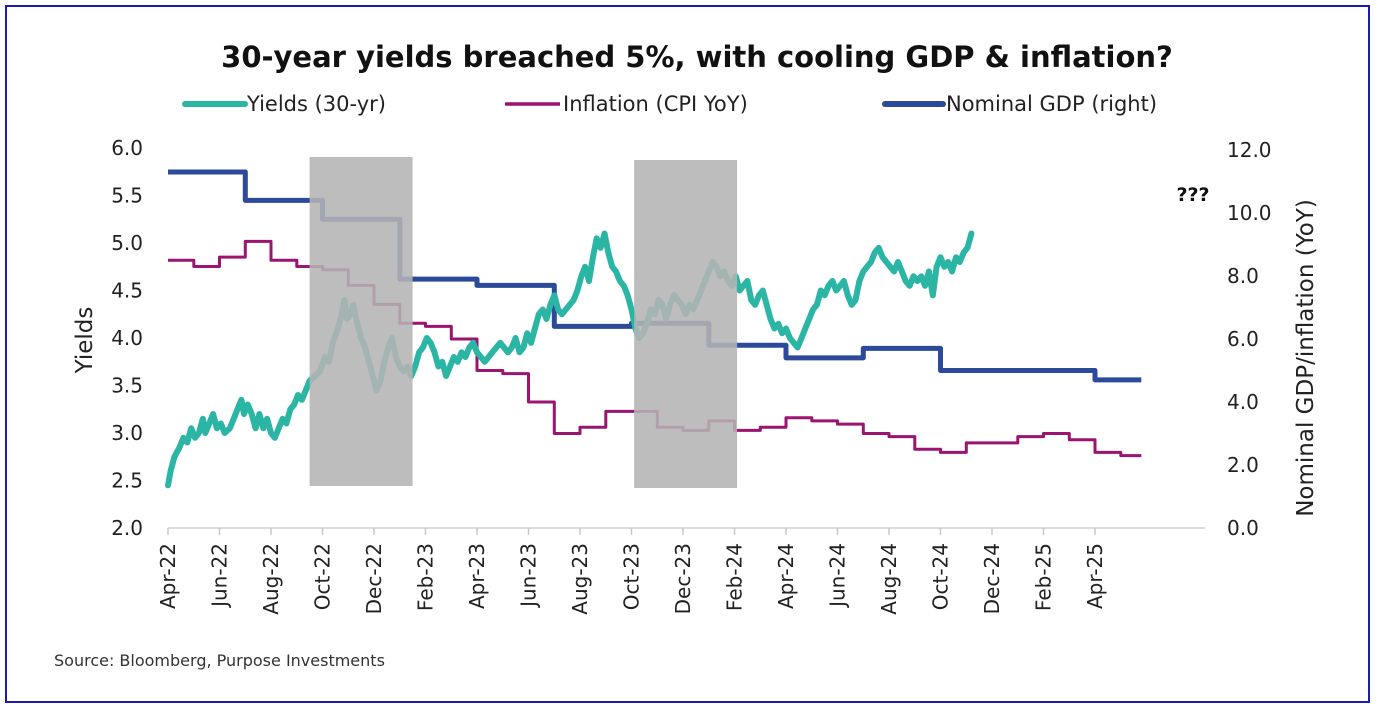 The height and width of the screenshot is (711, 1377). I want to click on x-tick-label: Oct-23, so click(632, 576).